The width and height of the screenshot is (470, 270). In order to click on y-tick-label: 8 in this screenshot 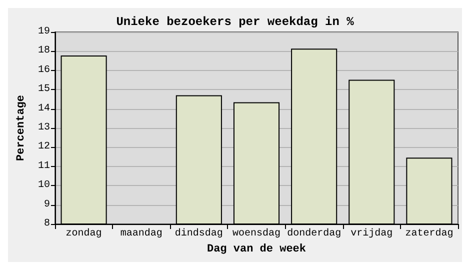, I will do `click(47, 224)`.